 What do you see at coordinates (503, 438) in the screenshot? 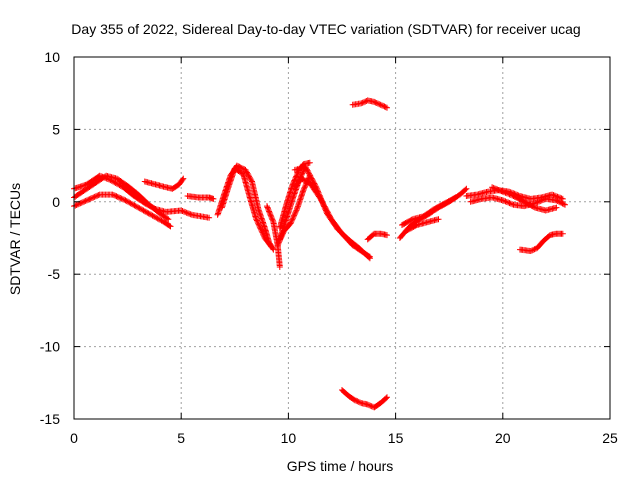
I see `x-tick-label: 20` at bounding box center [503, 438].